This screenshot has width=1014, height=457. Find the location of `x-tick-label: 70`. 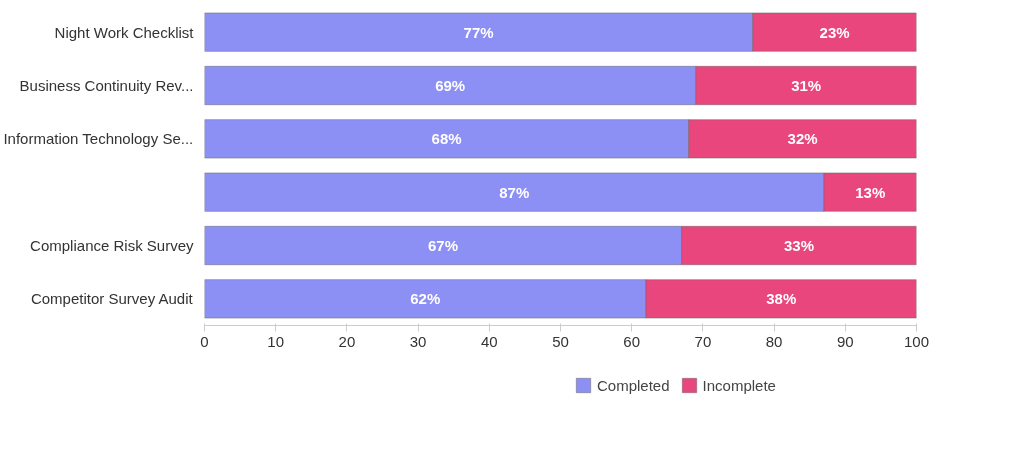

x-tick-label: 70 is located at coordinates (703, 341).